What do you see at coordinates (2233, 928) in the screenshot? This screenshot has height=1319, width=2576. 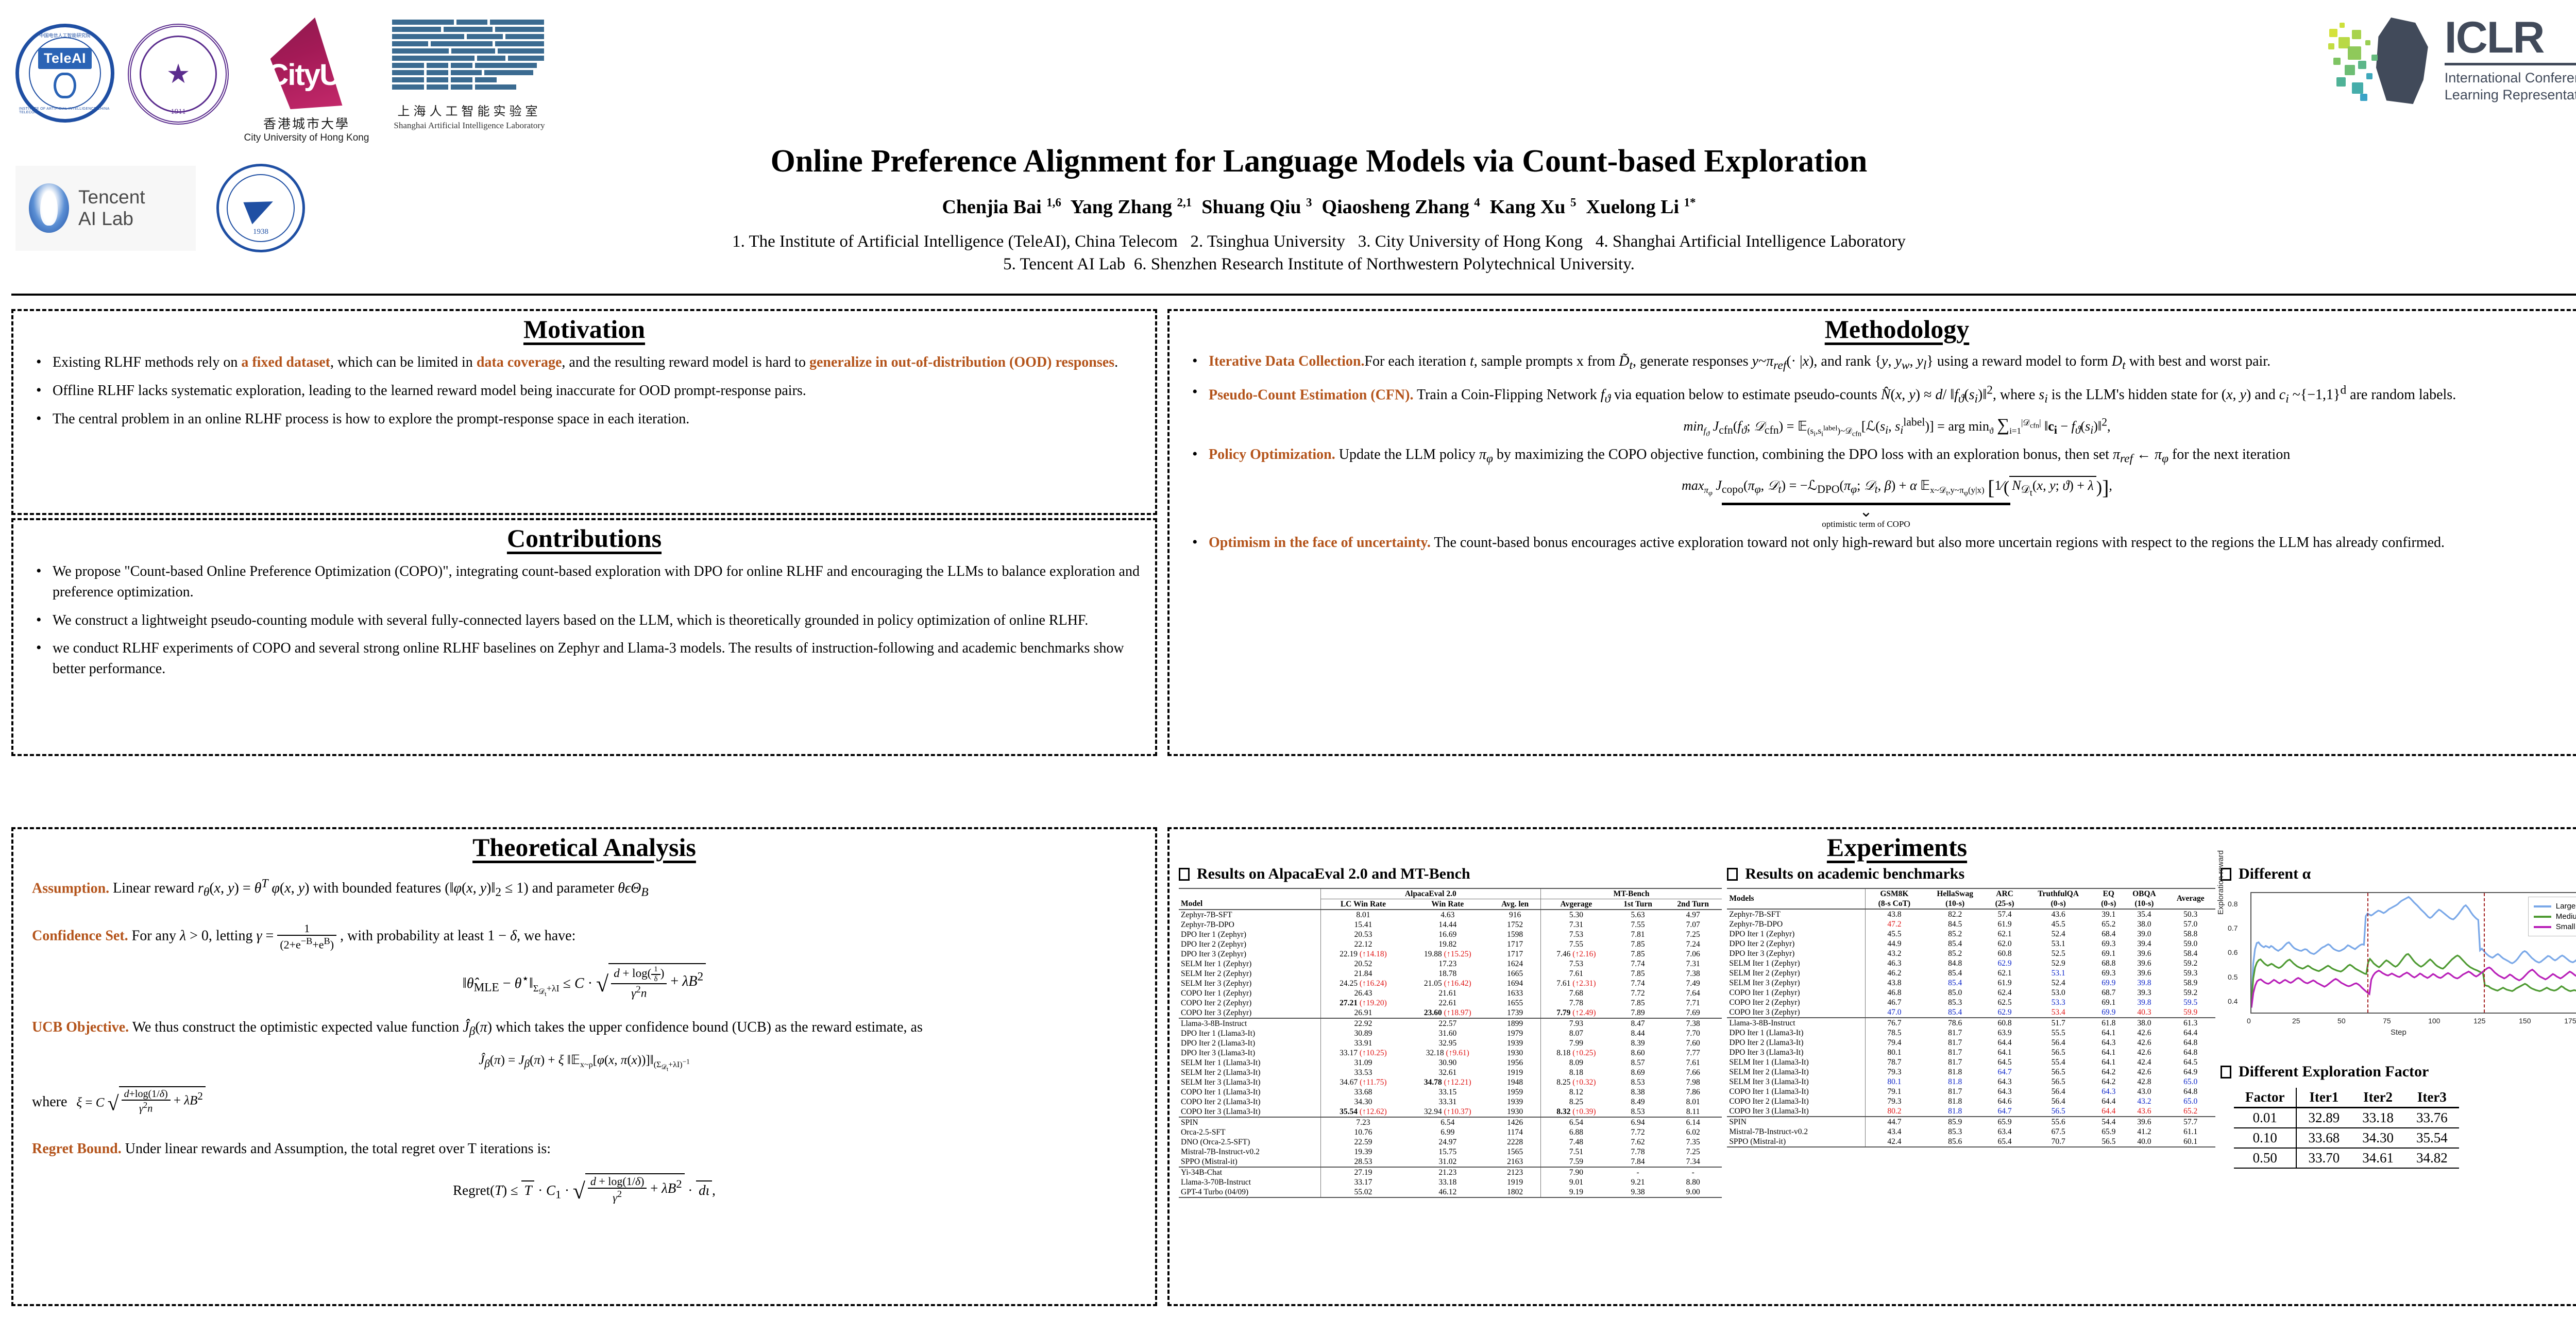 I see `chart-y-tick: 0.7` at bounding box center [2233, 928].